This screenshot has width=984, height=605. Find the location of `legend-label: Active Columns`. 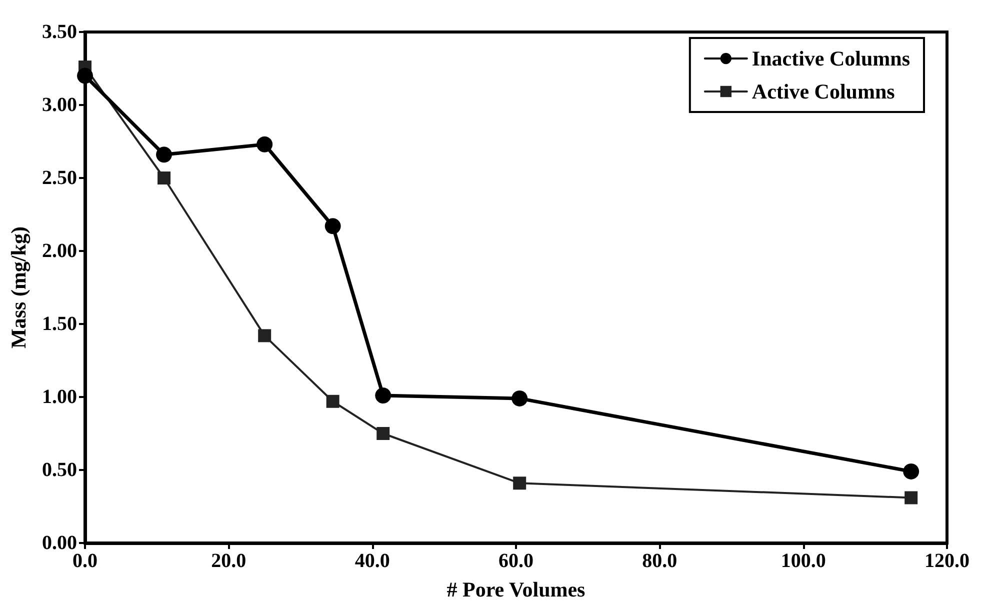

legend-label: Active Columns is located at coordinates (823, 92).